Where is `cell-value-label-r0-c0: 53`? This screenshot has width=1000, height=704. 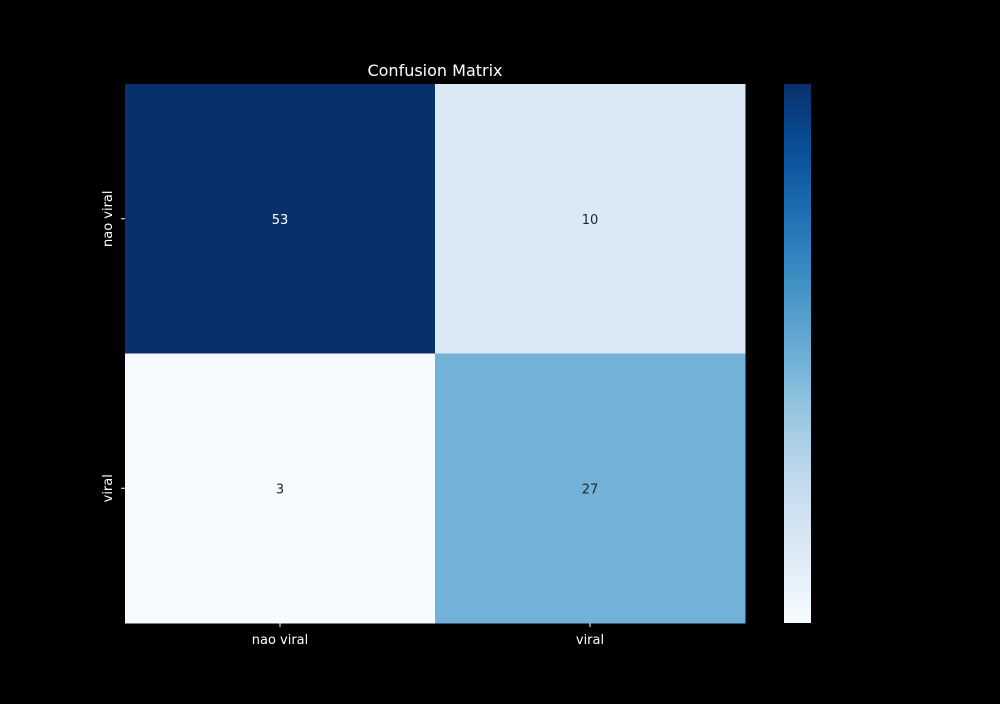 cell-value-label-r0-c0: 53 is located at coordinates (280, 220).